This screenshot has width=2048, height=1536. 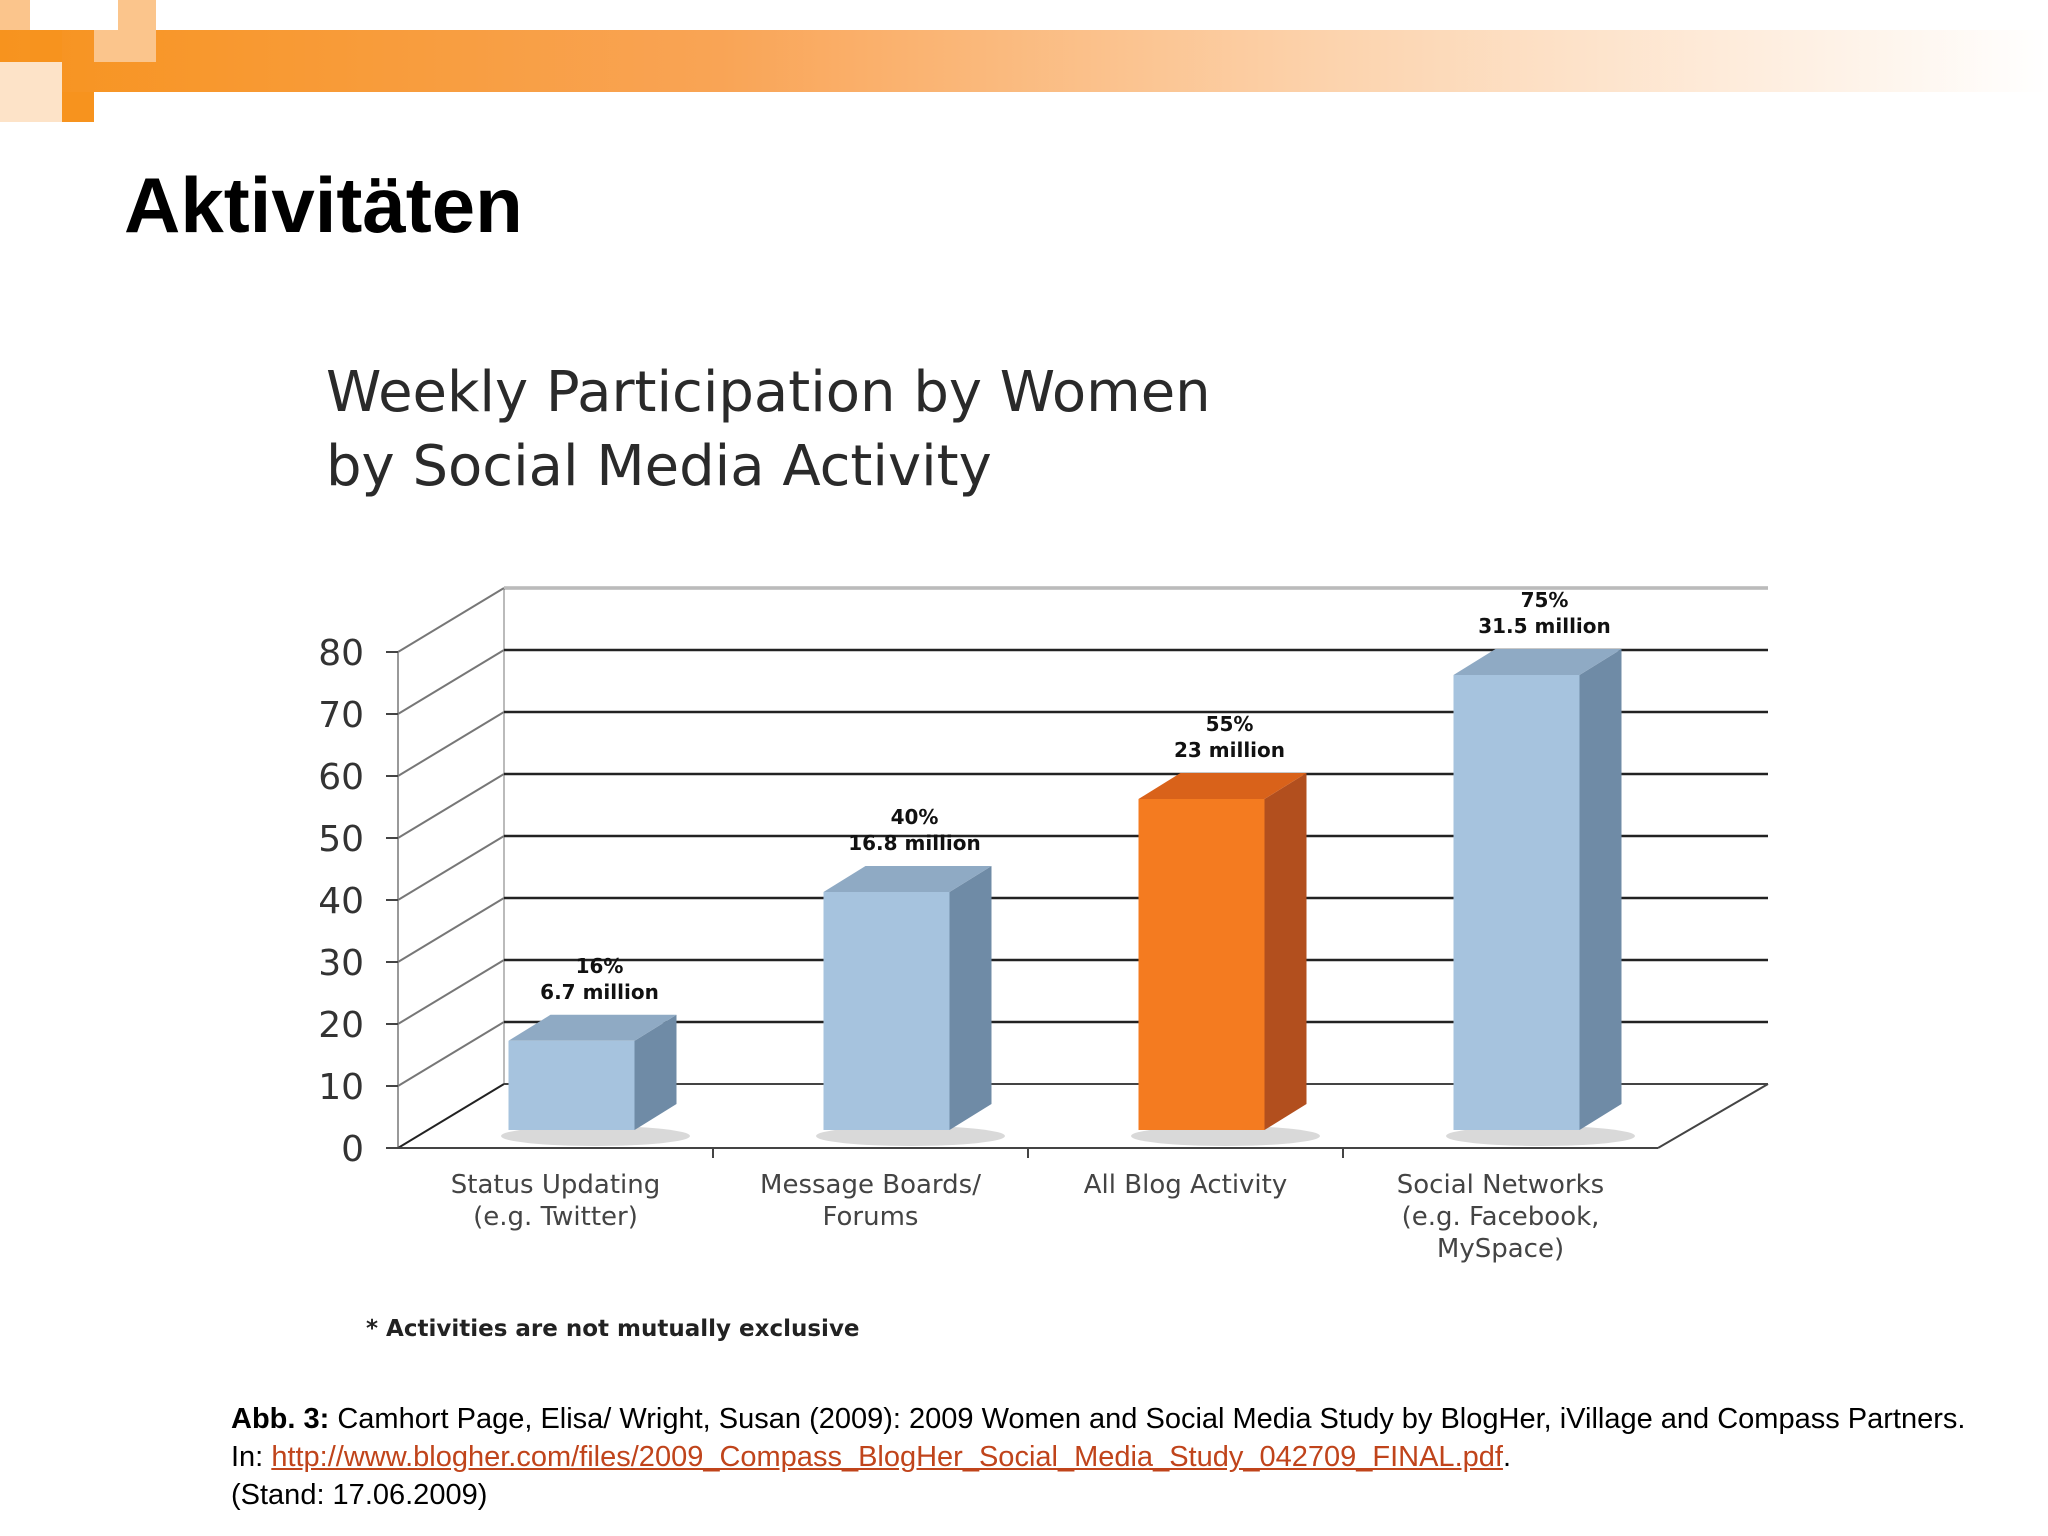 I want to click on data-label: 23 million, so click(x=1229, y=750).